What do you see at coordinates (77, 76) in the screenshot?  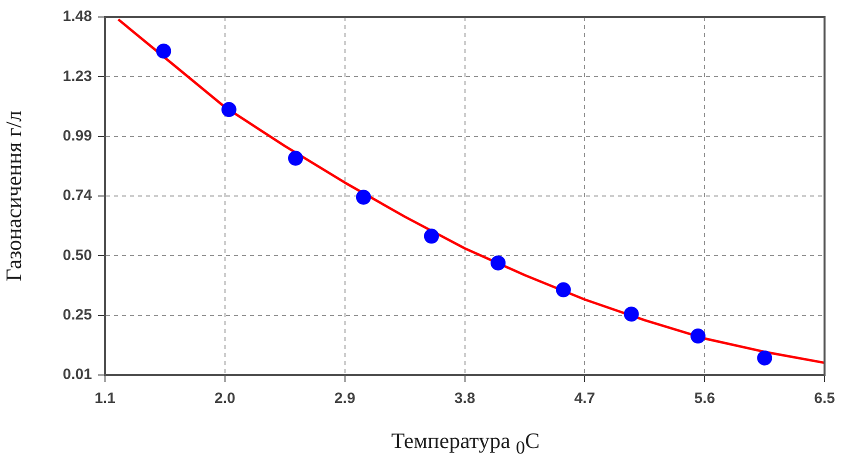 I see `y-tick-label: 1.23` at bounding box center [77, 76].